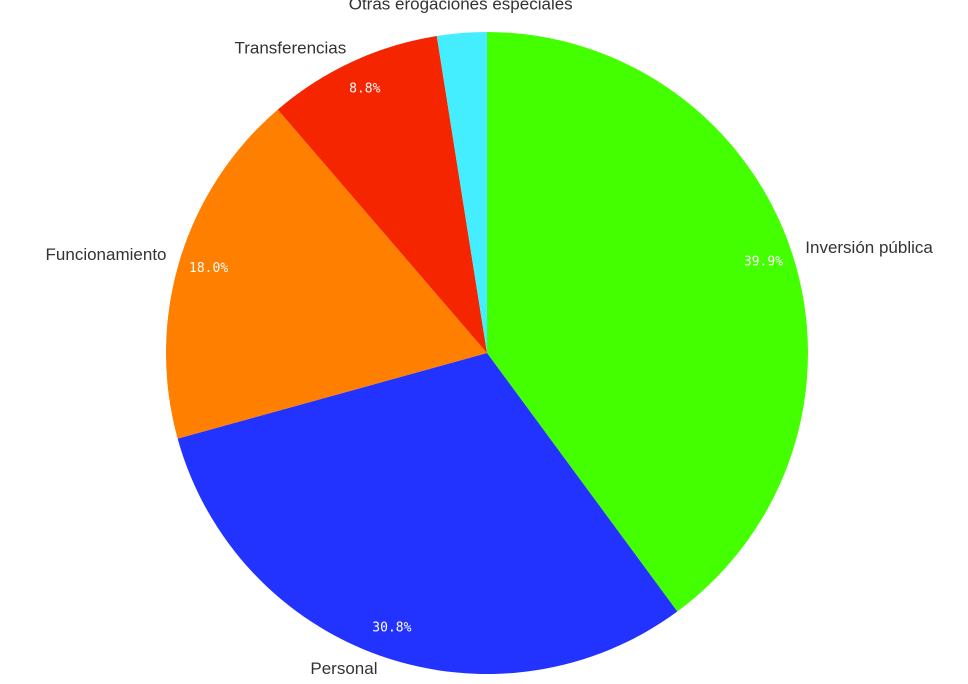  I want to click on pie-value-label-personal: 30.8%, so click(391, 628).